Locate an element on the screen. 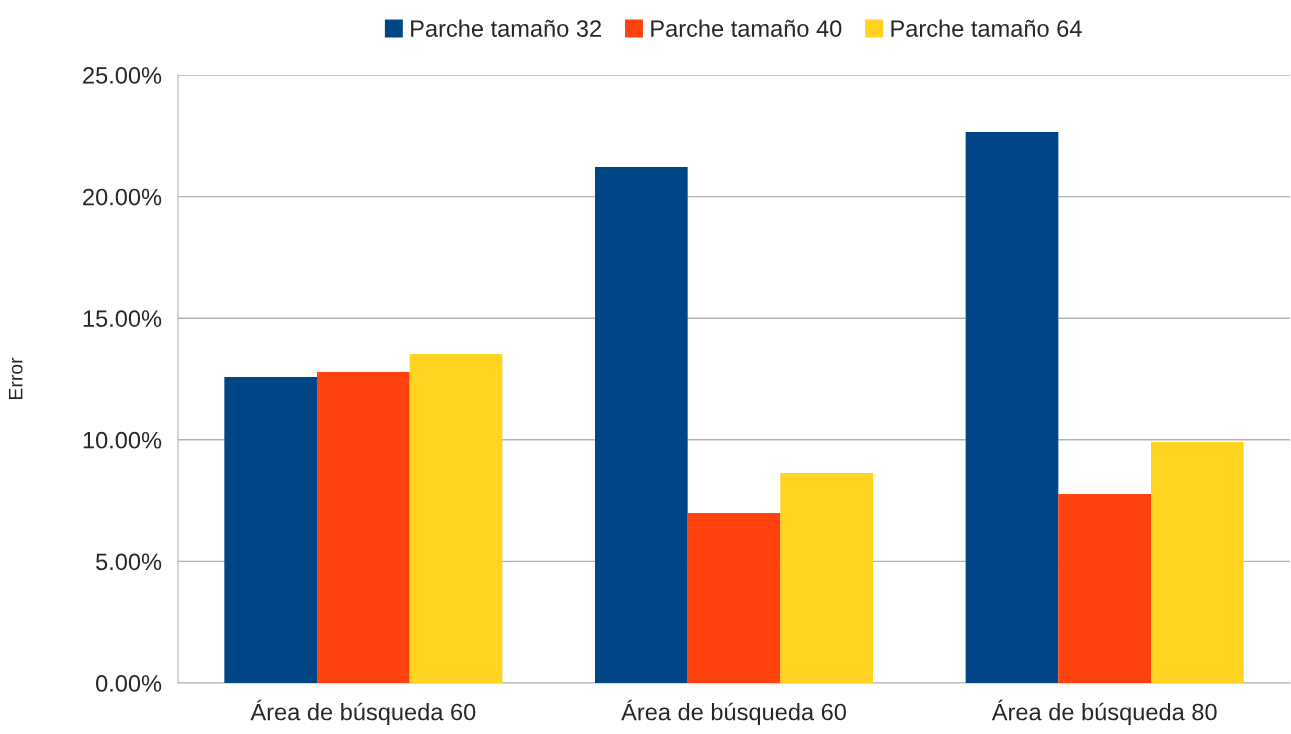  y-tick-label: 0.00% is located at coordinates (129, 683).